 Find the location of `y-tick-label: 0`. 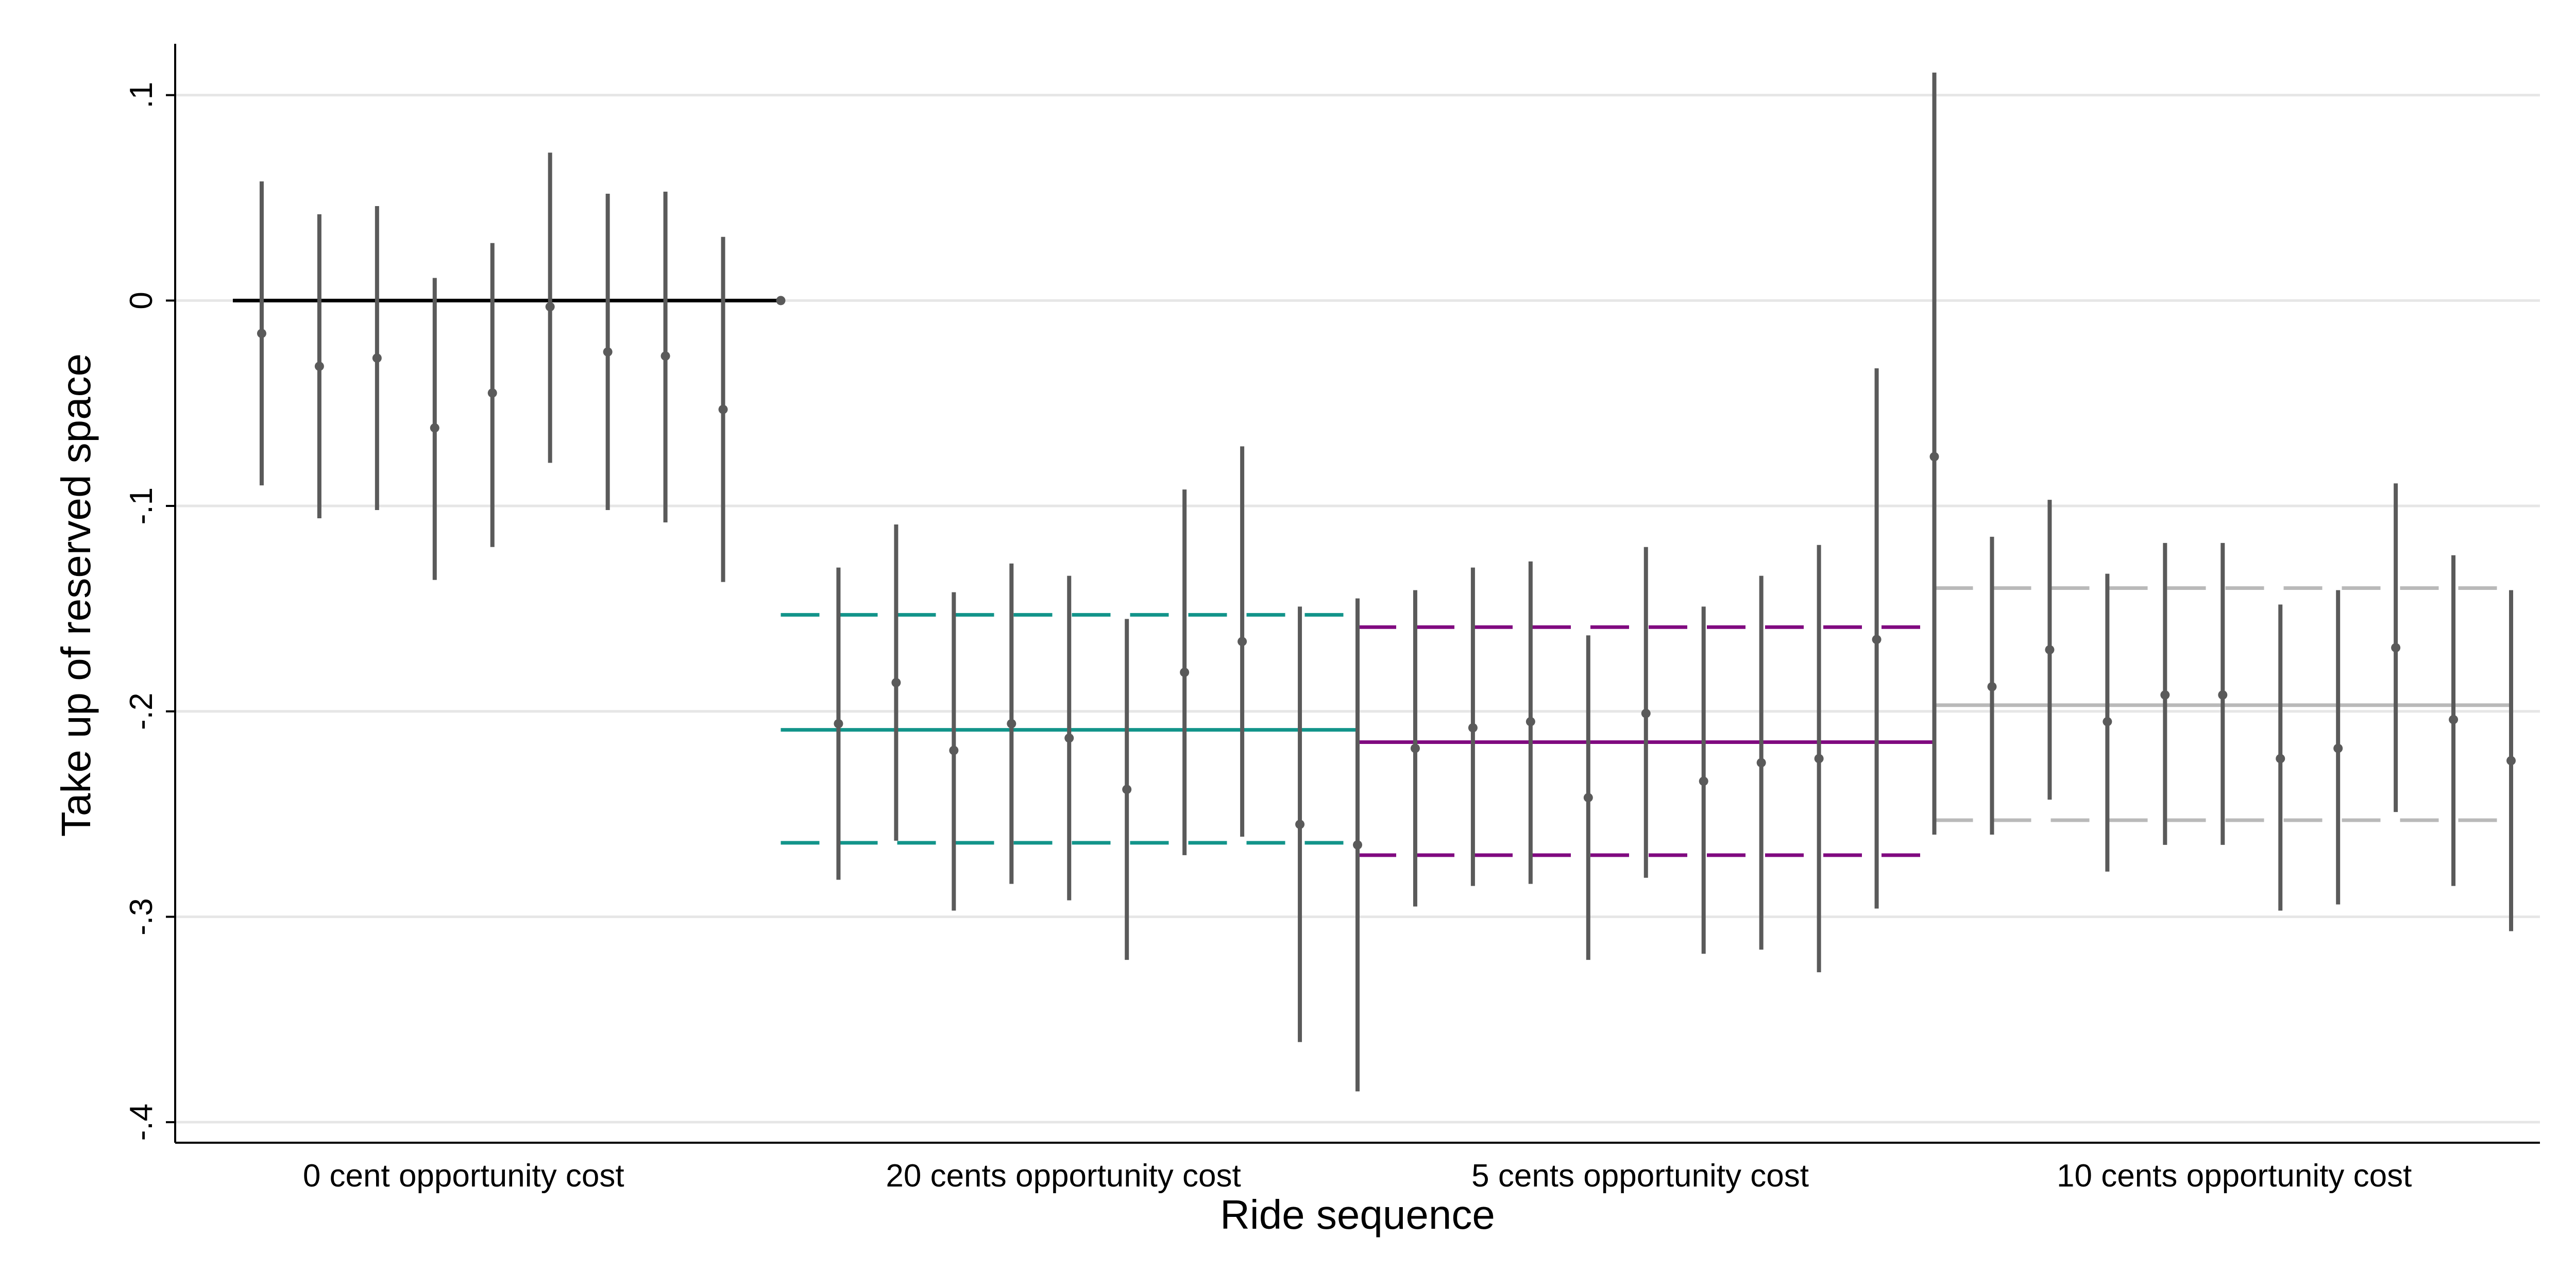

y-tick-label: 0 is located at coordinates (141, 300).